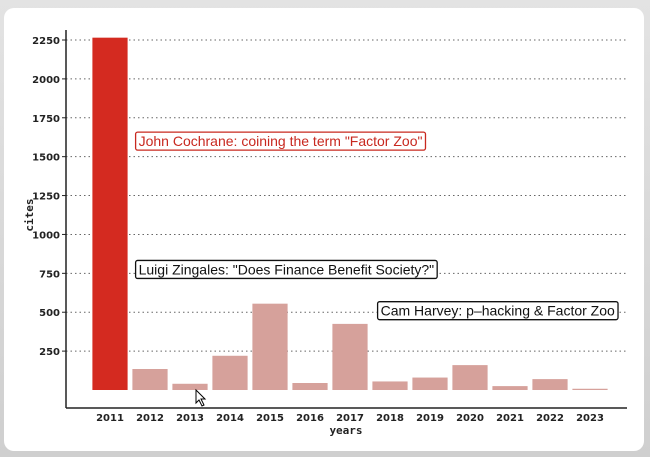 This screenshot has width=650, height=457. I want to click on bar-2018, so click(390, 385).